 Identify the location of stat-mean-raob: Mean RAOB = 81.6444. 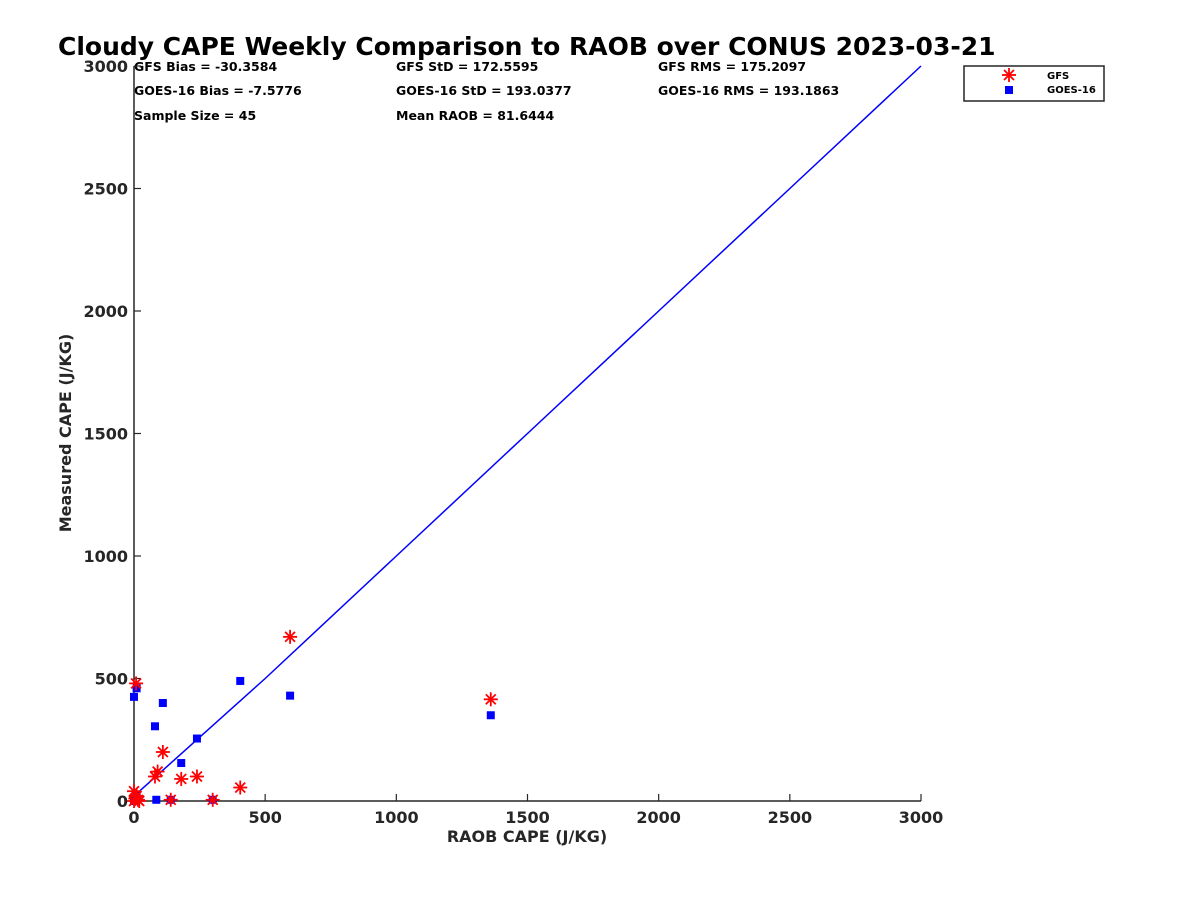
(475, 115).